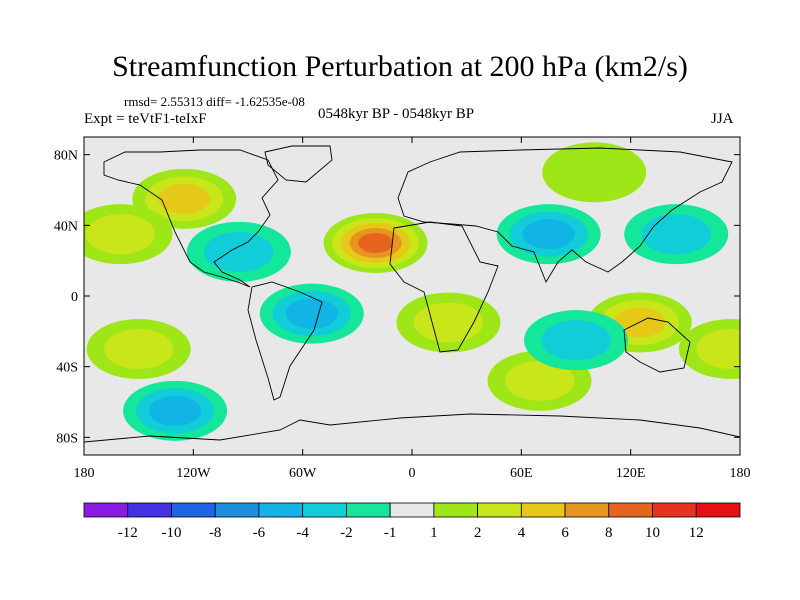  I want to click on colorbar-label: -2, so click(346, 533).